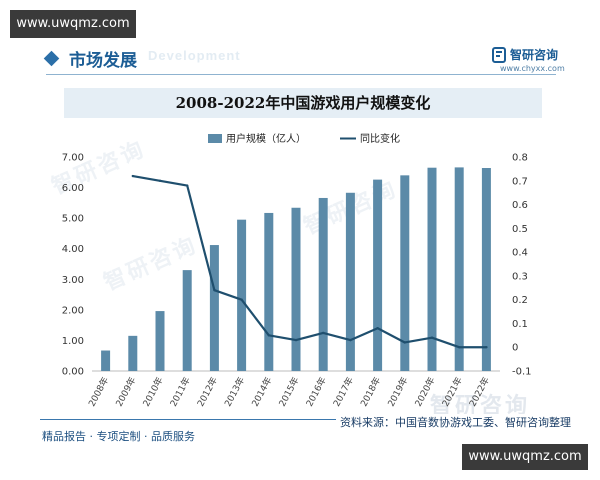 Image resolution: width=600 pixels, height=480 pixels. Describe the element at coordinates (300, 419) in the screenshot. I see `footer-divider` at that location.